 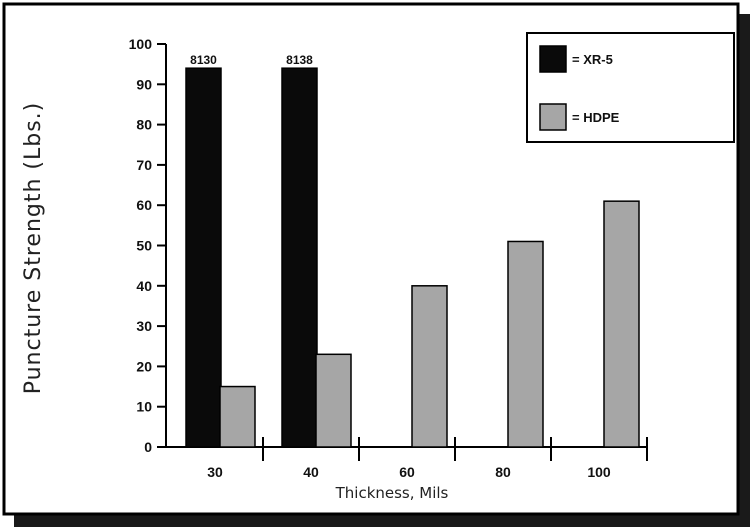 What do you see at coordinates (630, 87) in the screenshot?
I see `legend: = XR-5 = HDPE` at bounding box center [630, 87].